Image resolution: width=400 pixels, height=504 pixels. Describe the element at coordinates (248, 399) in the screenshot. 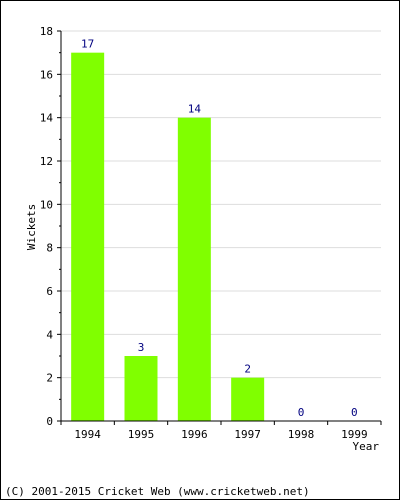

I see `bar-1997` at that location.